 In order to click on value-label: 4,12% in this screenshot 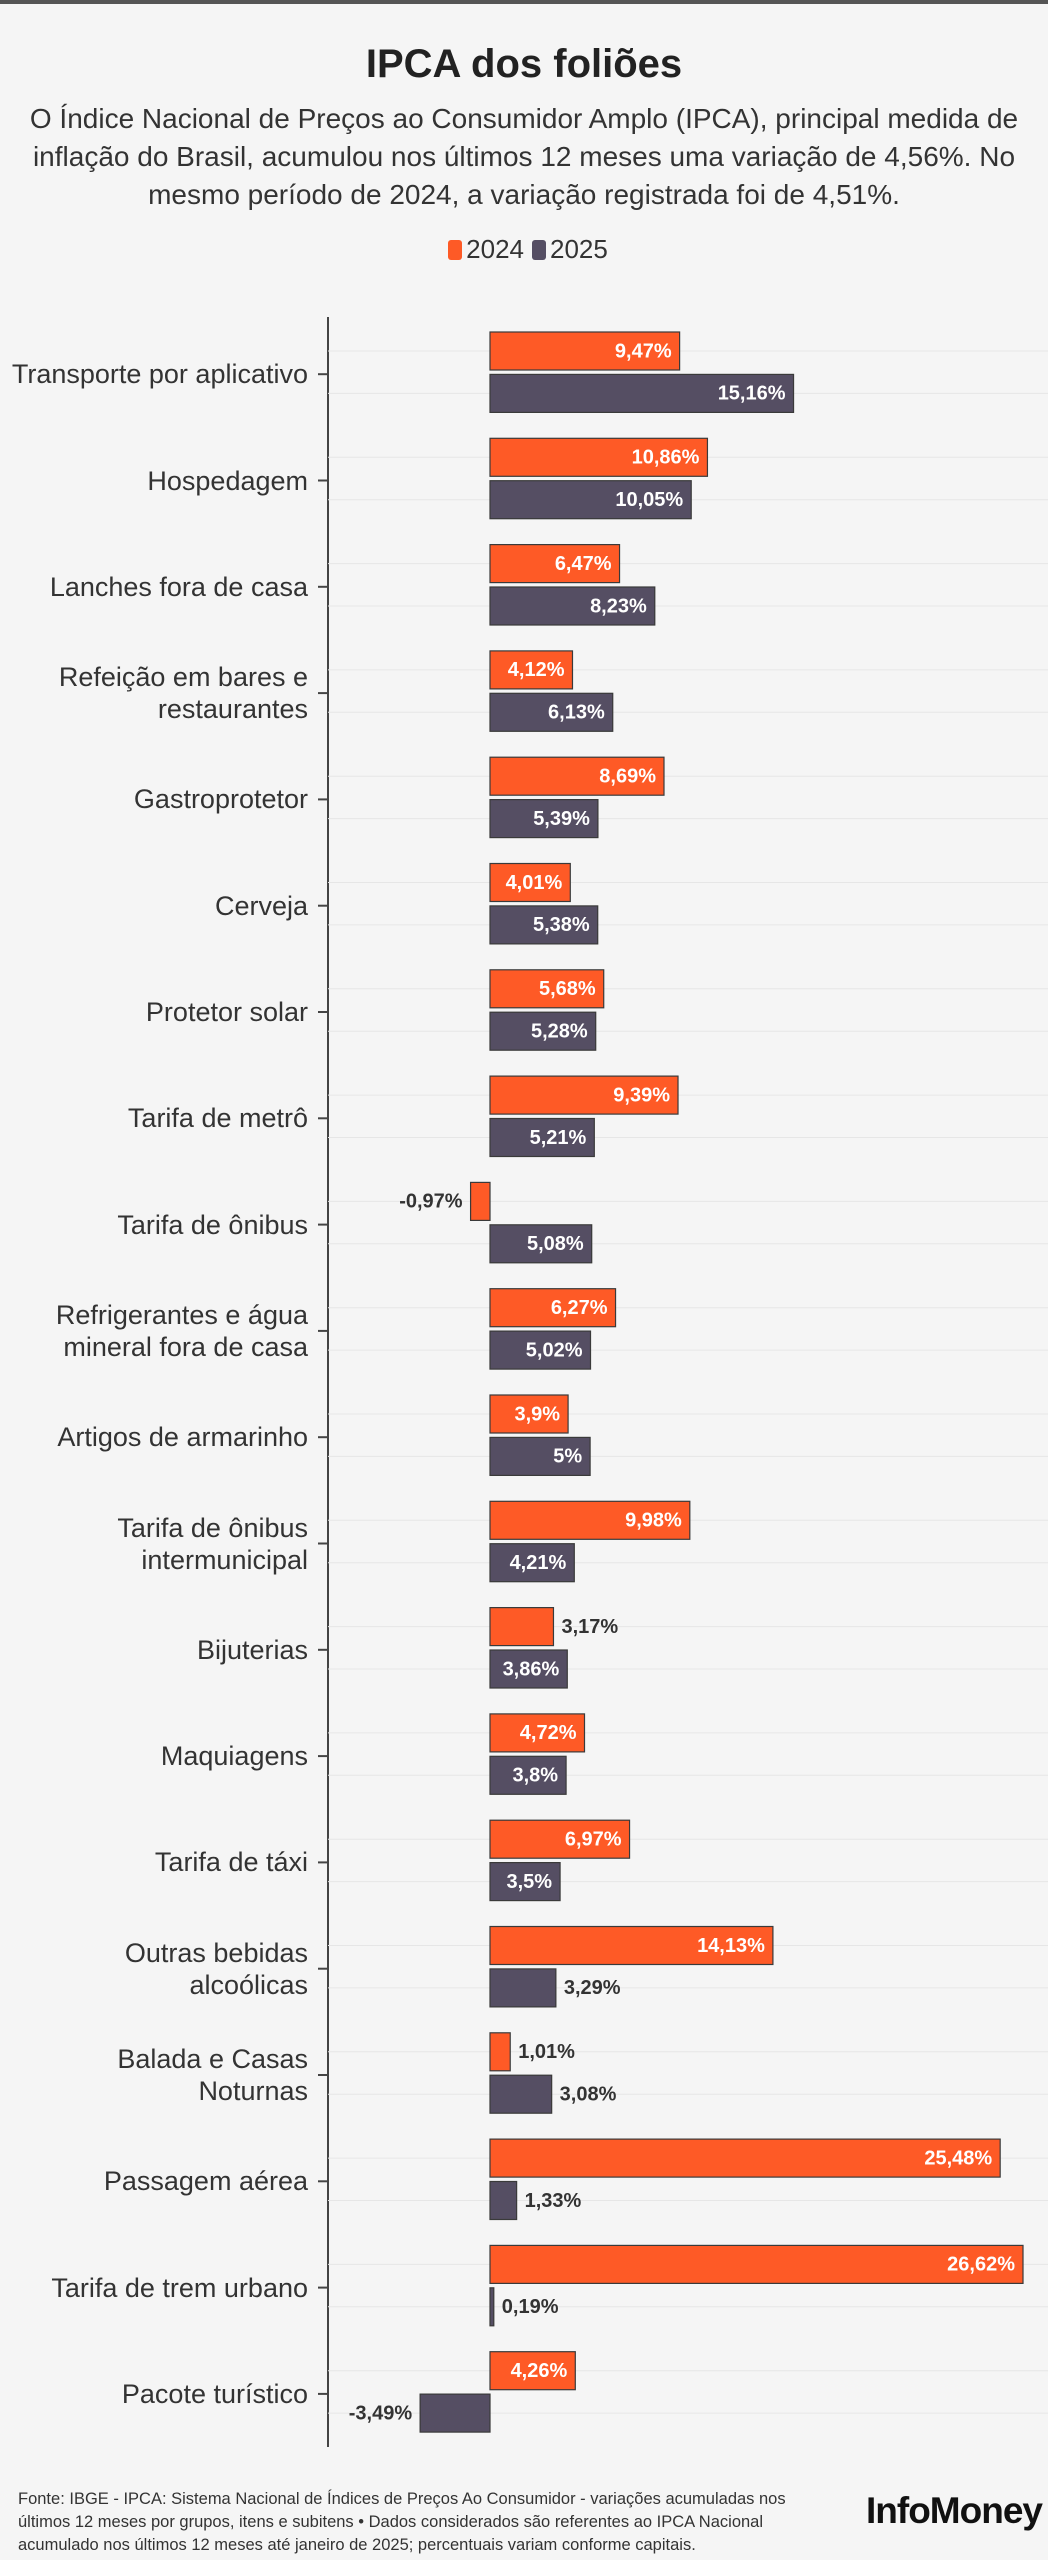, I will do `click(536, 670)`.